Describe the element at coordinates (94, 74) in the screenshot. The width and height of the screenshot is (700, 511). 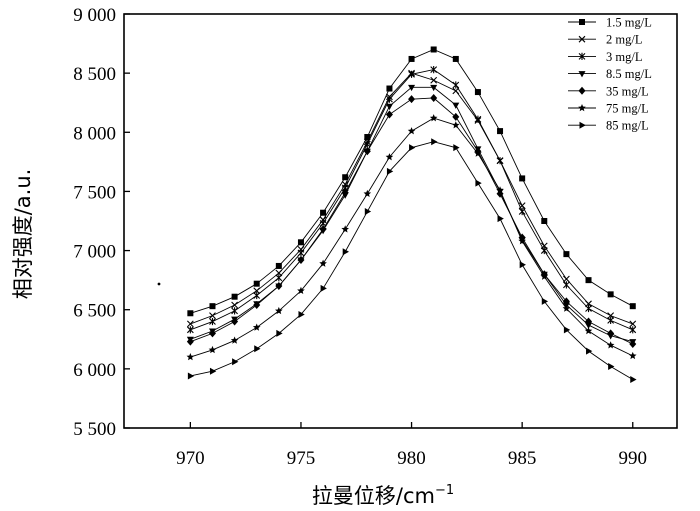
I see `y-tick-label: 8 500` at that location.